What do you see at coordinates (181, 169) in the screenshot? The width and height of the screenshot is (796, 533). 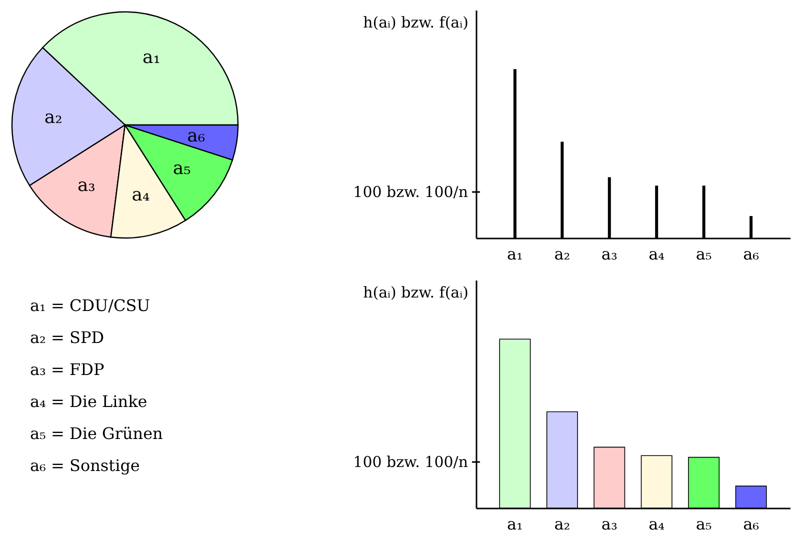 I see `slice-label: a₅` at bounding box center [181, 169].